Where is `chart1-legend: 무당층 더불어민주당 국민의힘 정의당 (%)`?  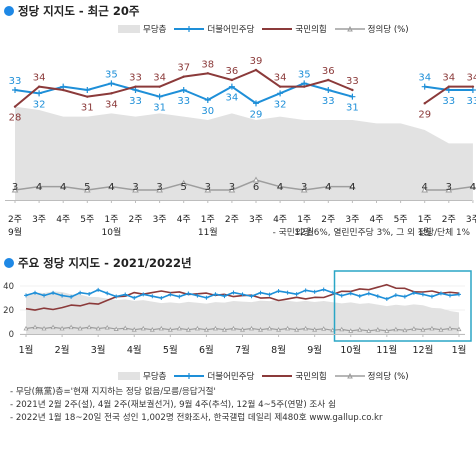
chart1-legend: 무당층 더불어민주당 국민의힘 정의당 (%) is located at coordinates (267, 29).